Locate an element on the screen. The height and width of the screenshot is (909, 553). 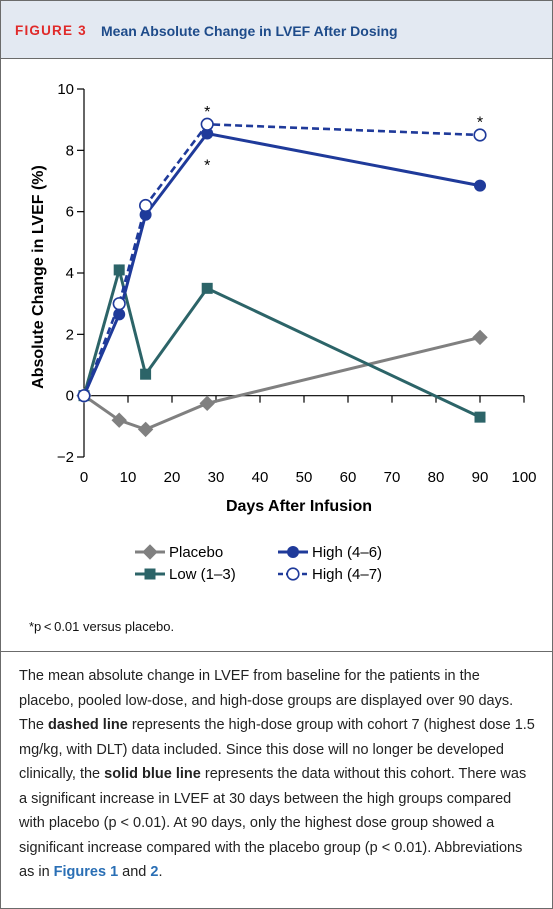
legend-label: High (4–7) is located at coordinates (347, 574).